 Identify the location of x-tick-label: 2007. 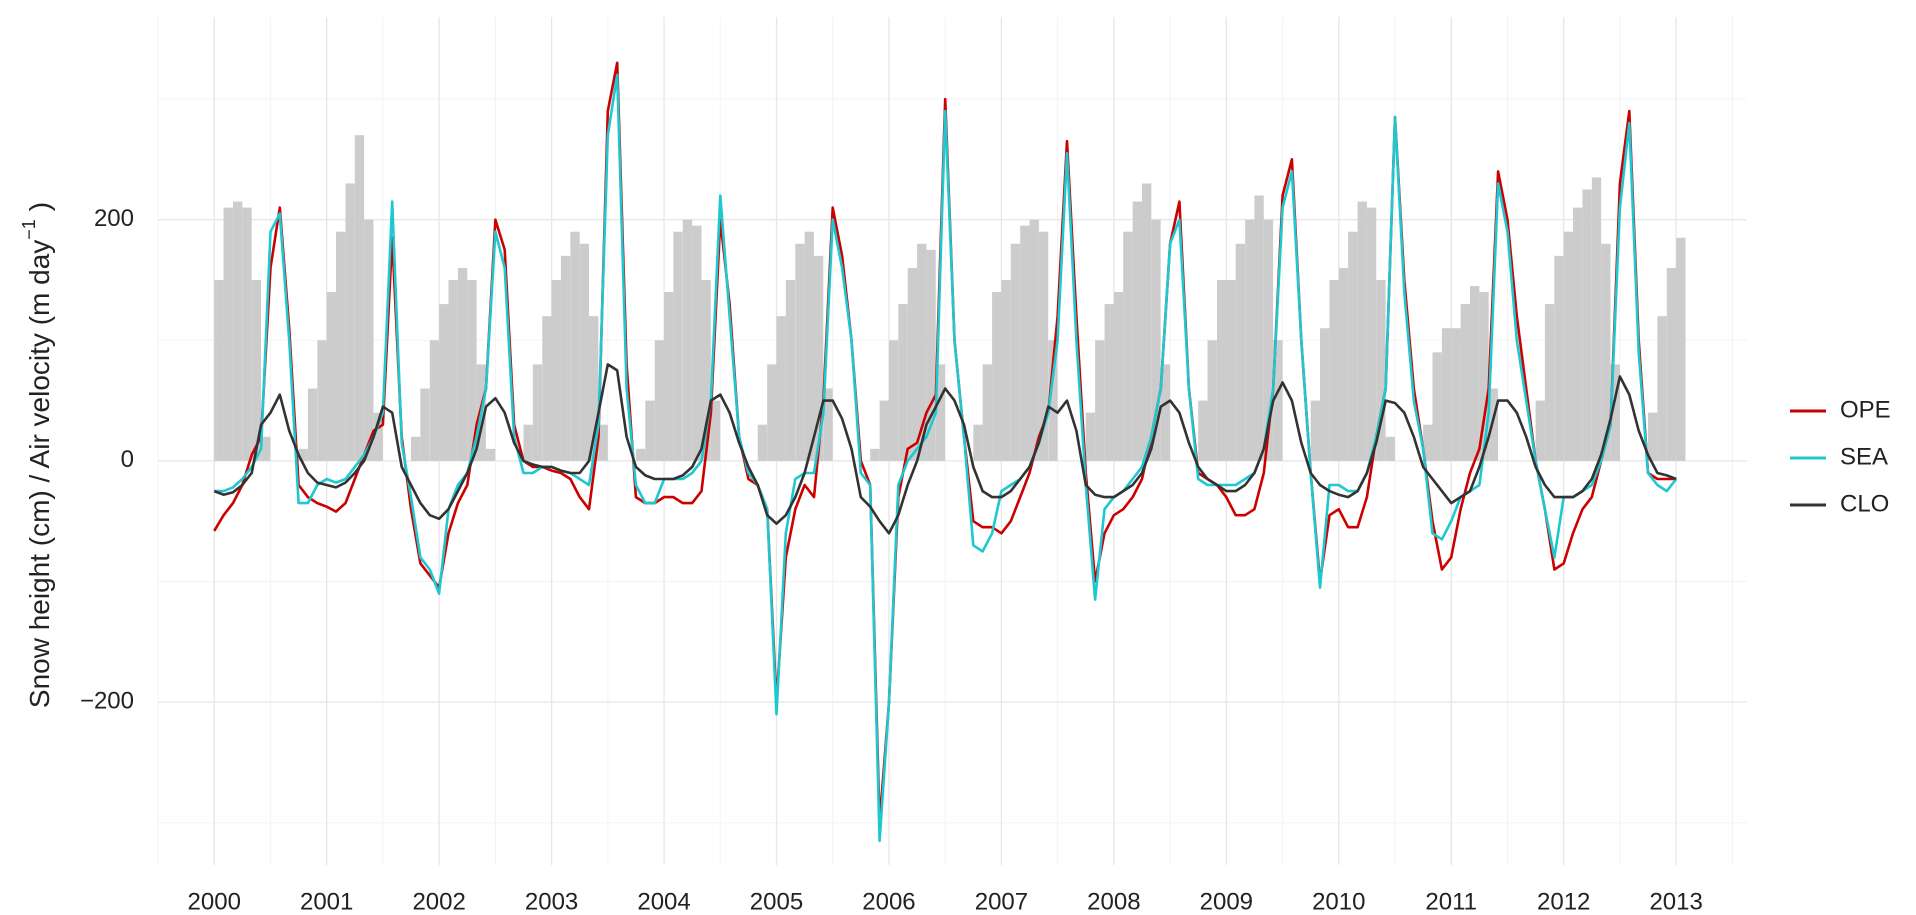
(1001, 899).